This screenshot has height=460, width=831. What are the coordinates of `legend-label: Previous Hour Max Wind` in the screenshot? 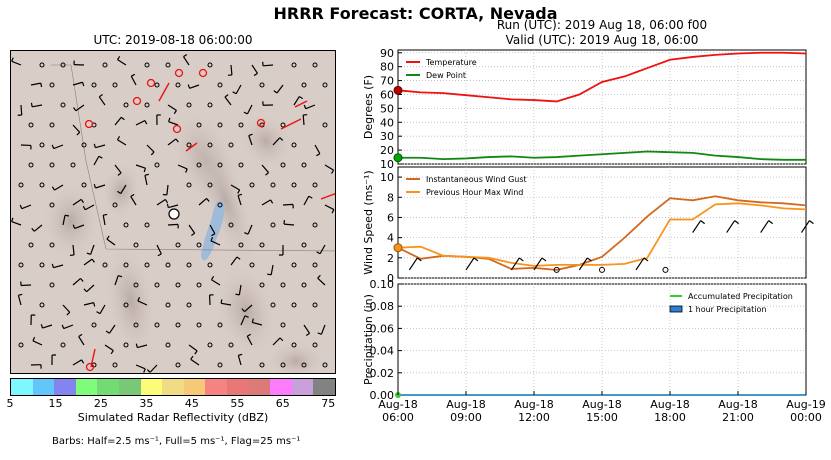 It's located at (474, 192).